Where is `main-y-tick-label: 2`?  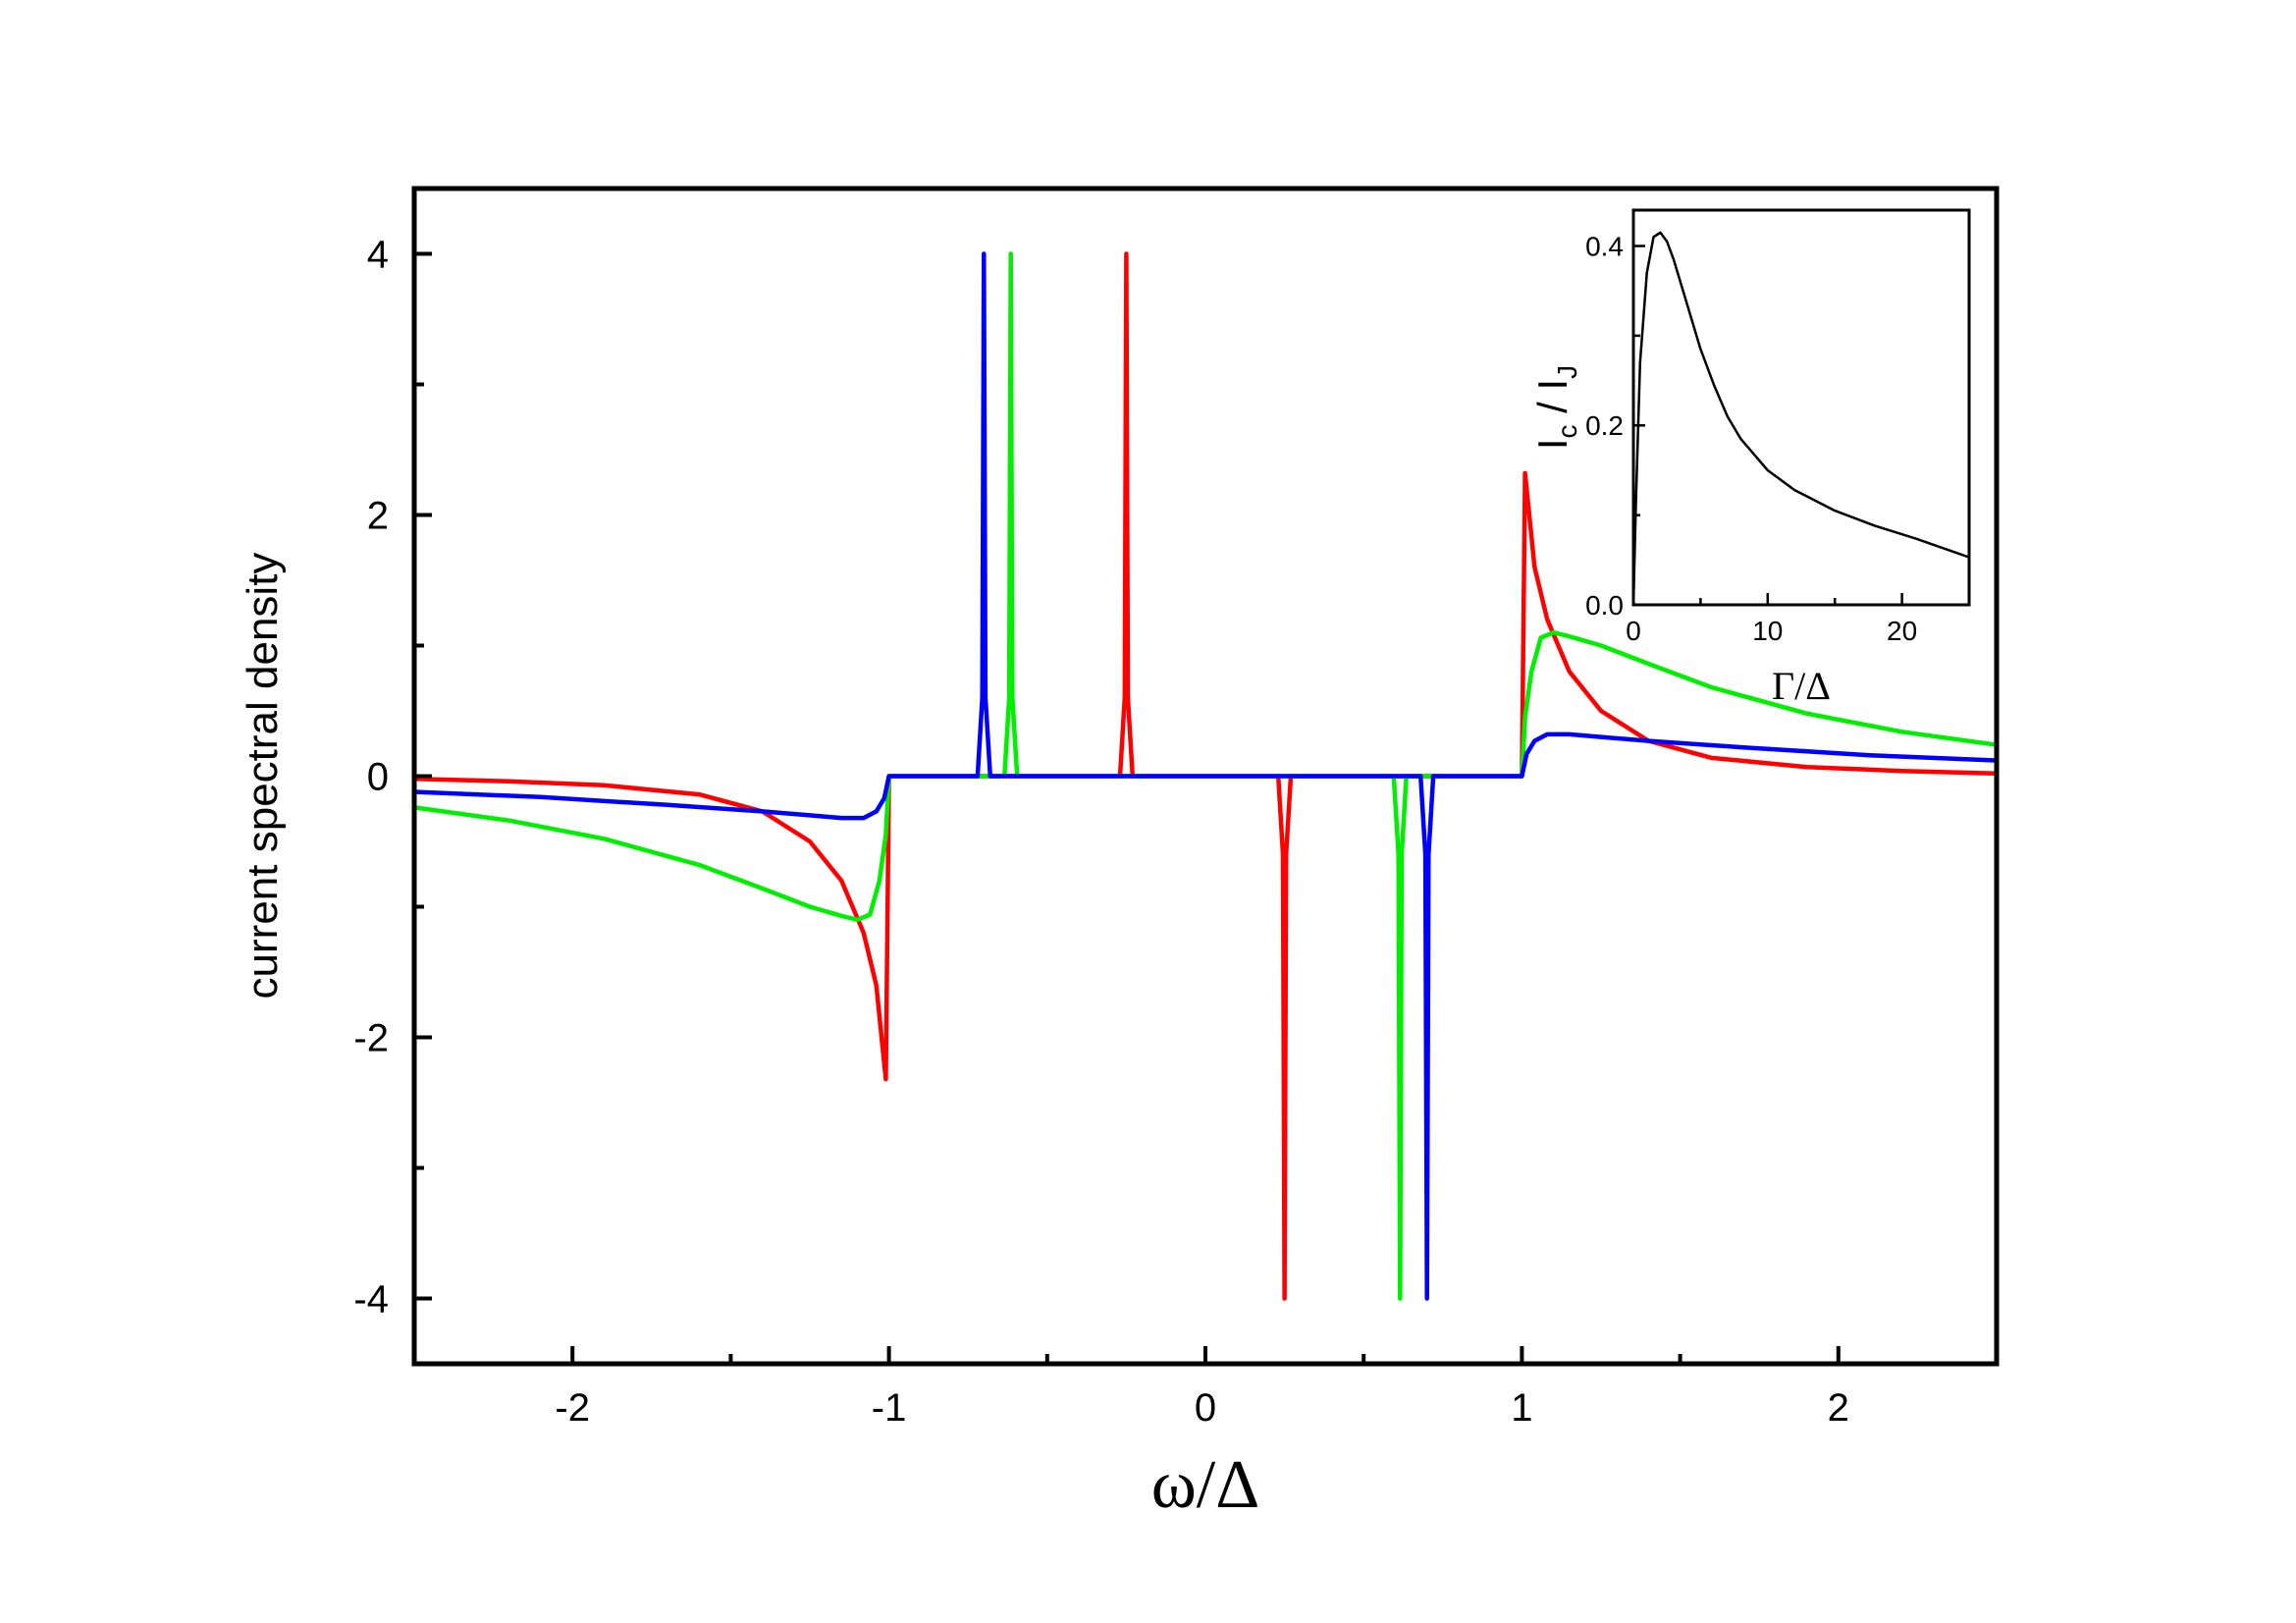
main-y-tick-label: 2 is located at coordinates (378, 517).